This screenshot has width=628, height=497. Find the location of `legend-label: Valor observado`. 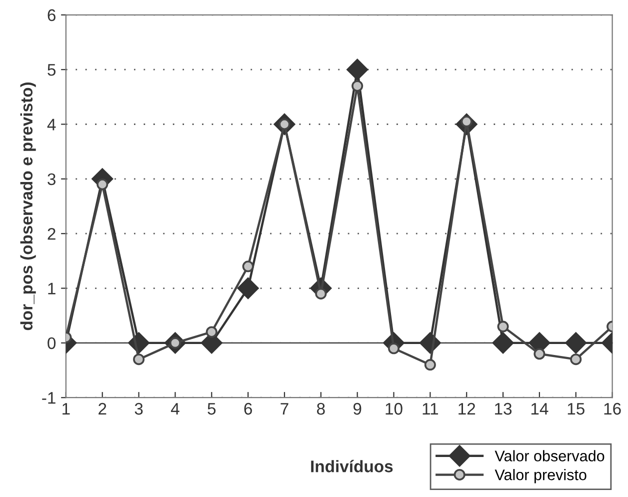

legend-label: Valor observado is located at coordinates (549, 456).